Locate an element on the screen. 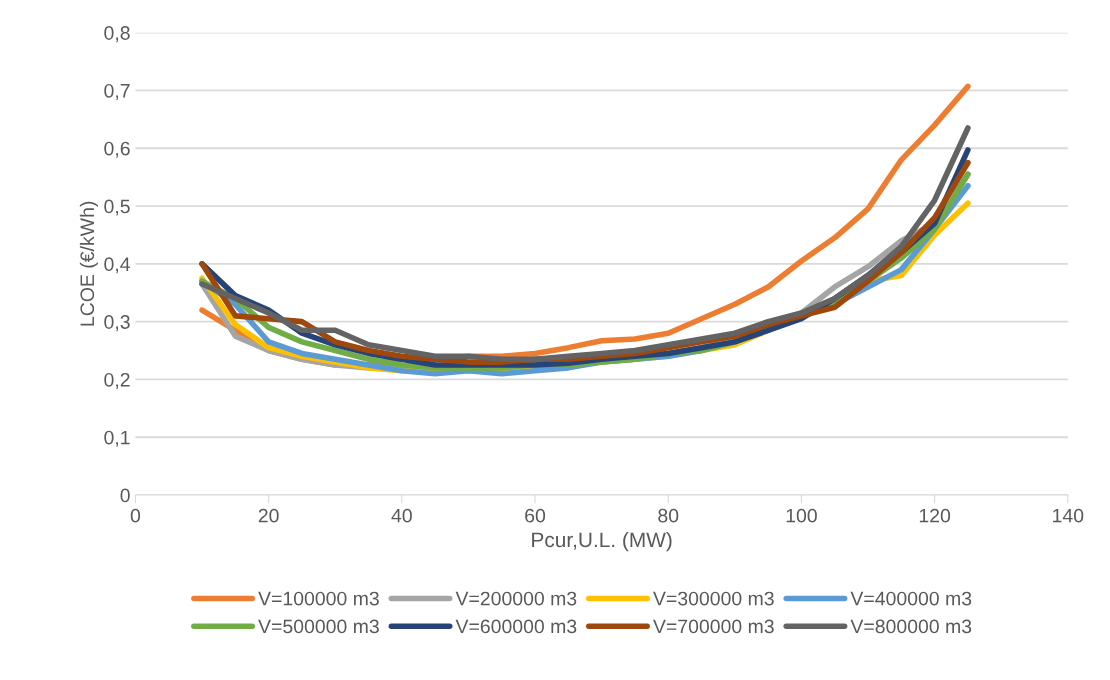 The height and width of the screenshot is (680, 1110). legend-label: V=600000 m3 is located at coordinates (516, 626).